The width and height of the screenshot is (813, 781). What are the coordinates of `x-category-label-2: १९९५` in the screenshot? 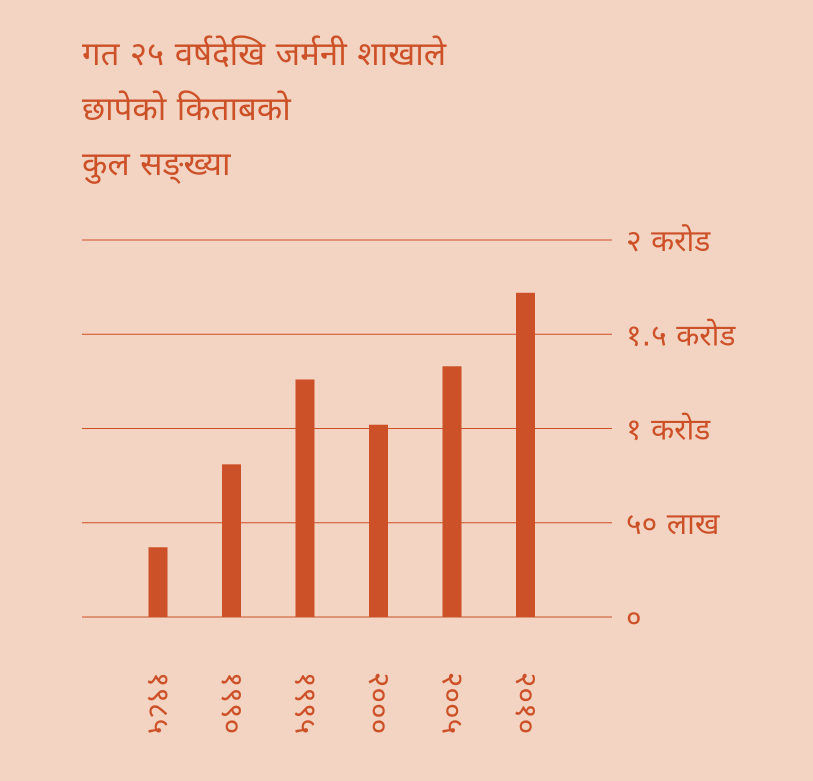 It's located at (305, 703).